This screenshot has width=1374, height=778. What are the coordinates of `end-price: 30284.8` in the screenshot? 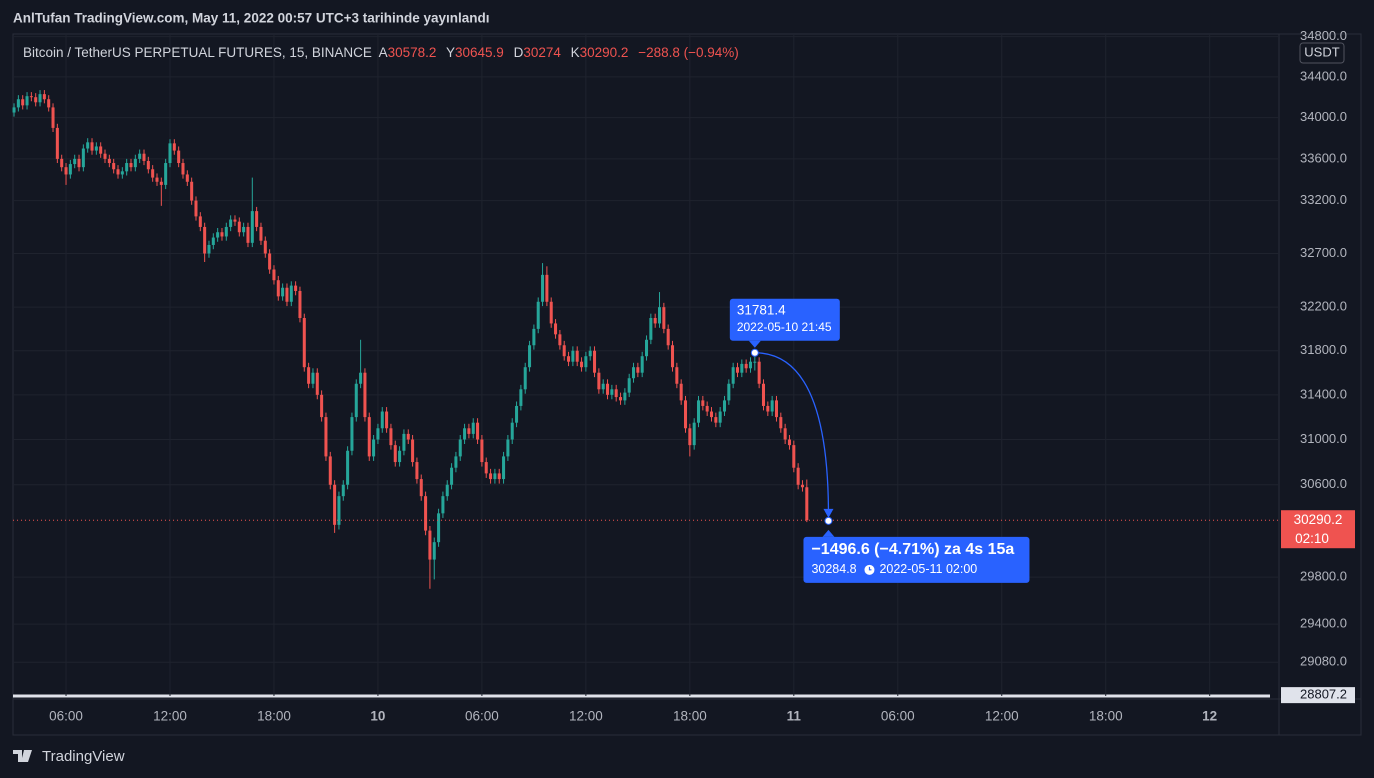 It's located at (833, 569).